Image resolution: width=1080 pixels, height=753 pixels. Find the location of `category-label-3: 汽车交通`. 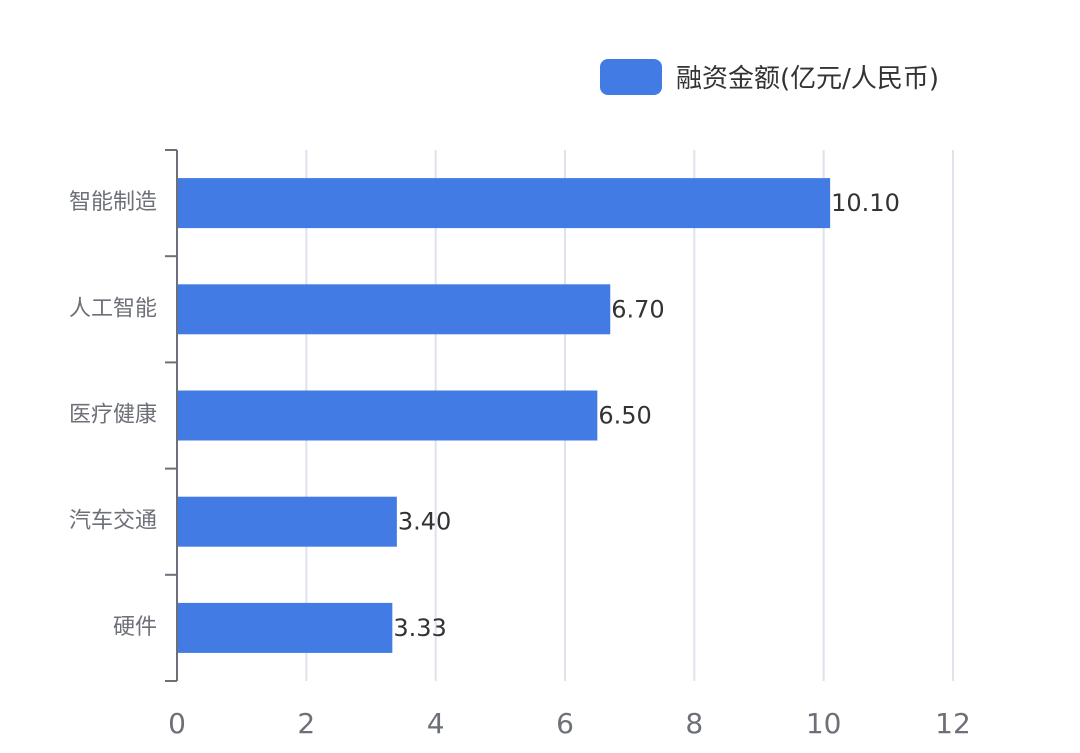

category-label-3: 汽车交通 is located at coordinates (113, 521).